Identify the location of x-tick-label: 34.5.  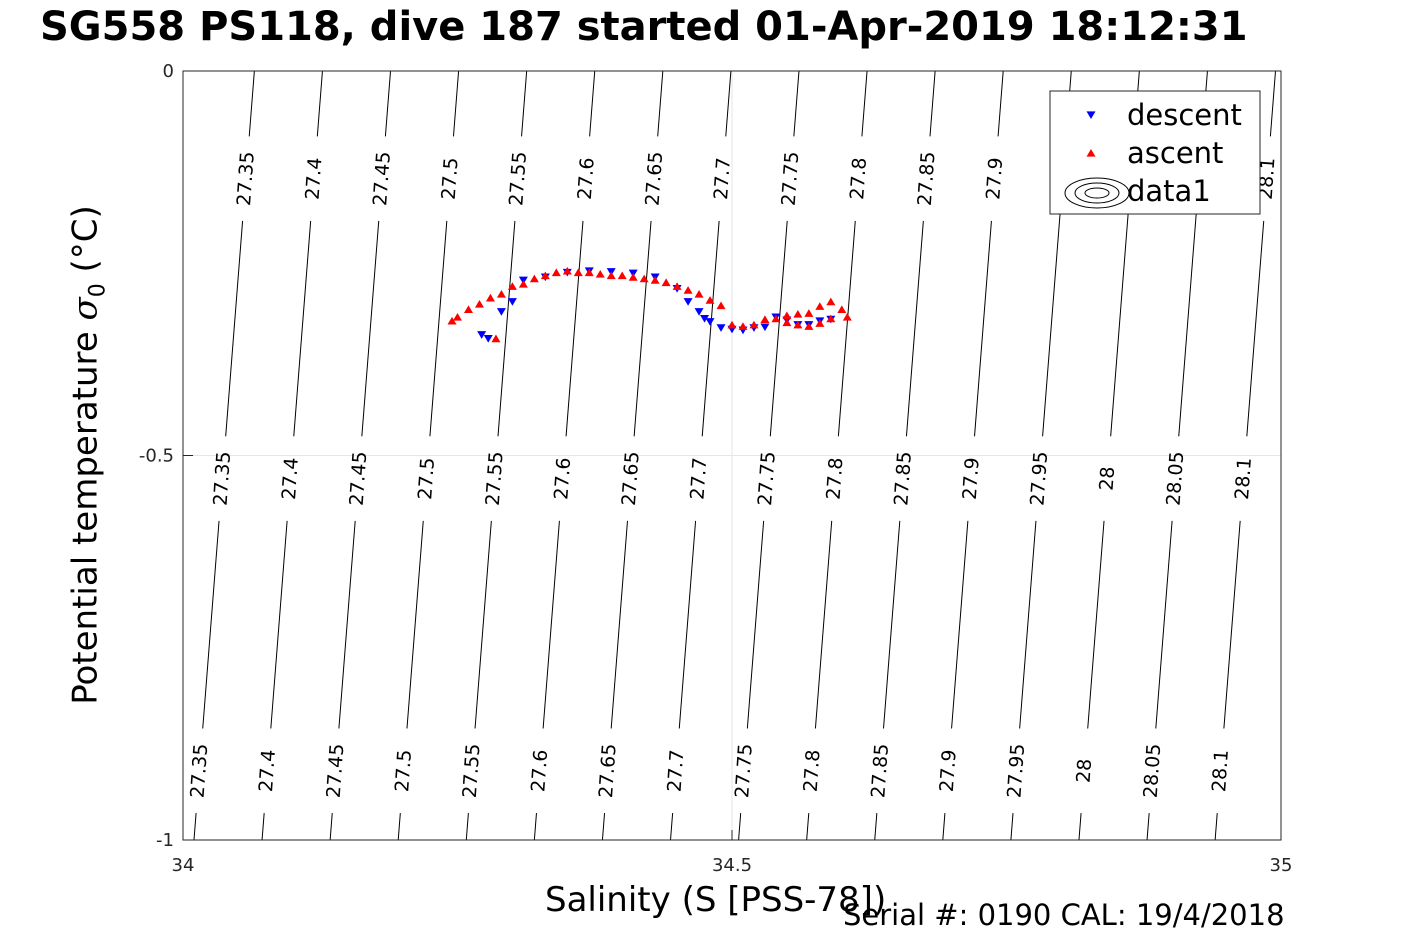
(732, 865).